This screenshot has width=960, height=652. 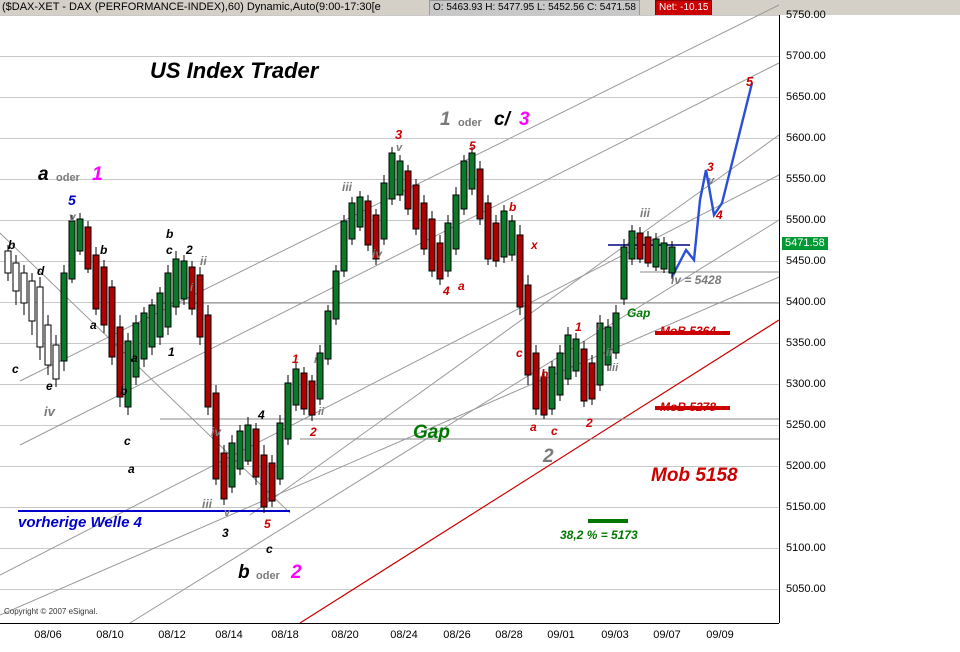 What do you see at coordinates (80, 522) in the screenshot?
I see `vorherige-welle-4-label: vorherige Welle 4` at bounding box center [80, 522].